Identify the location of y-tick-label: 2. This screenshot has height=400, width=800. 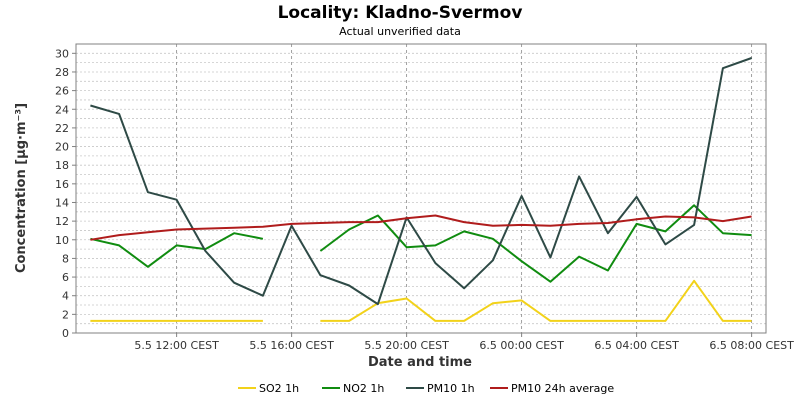
(65, 314).